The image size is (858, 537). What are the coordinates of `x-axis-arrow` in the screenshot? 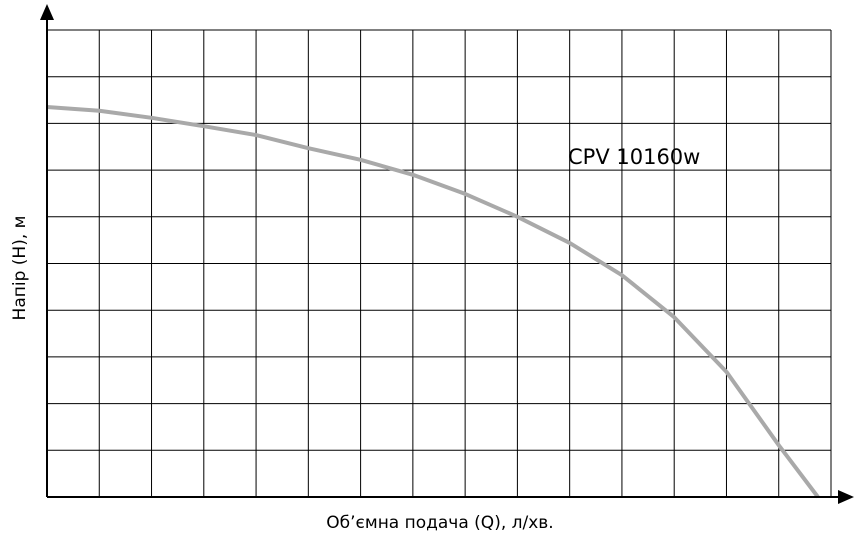 It's located at (846, 497).